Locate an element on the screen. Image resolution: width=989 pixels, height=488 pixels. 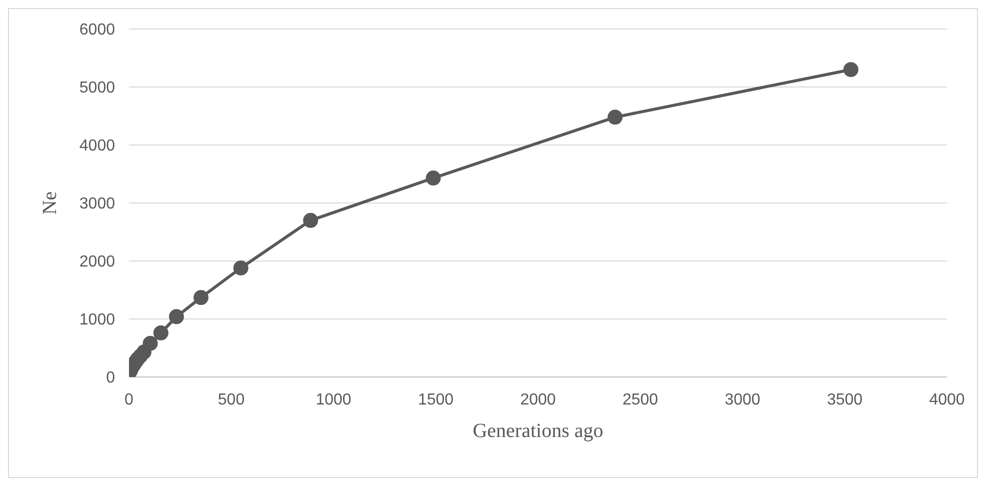
y-tick-label: 0 is located at coordinates (111, 378).